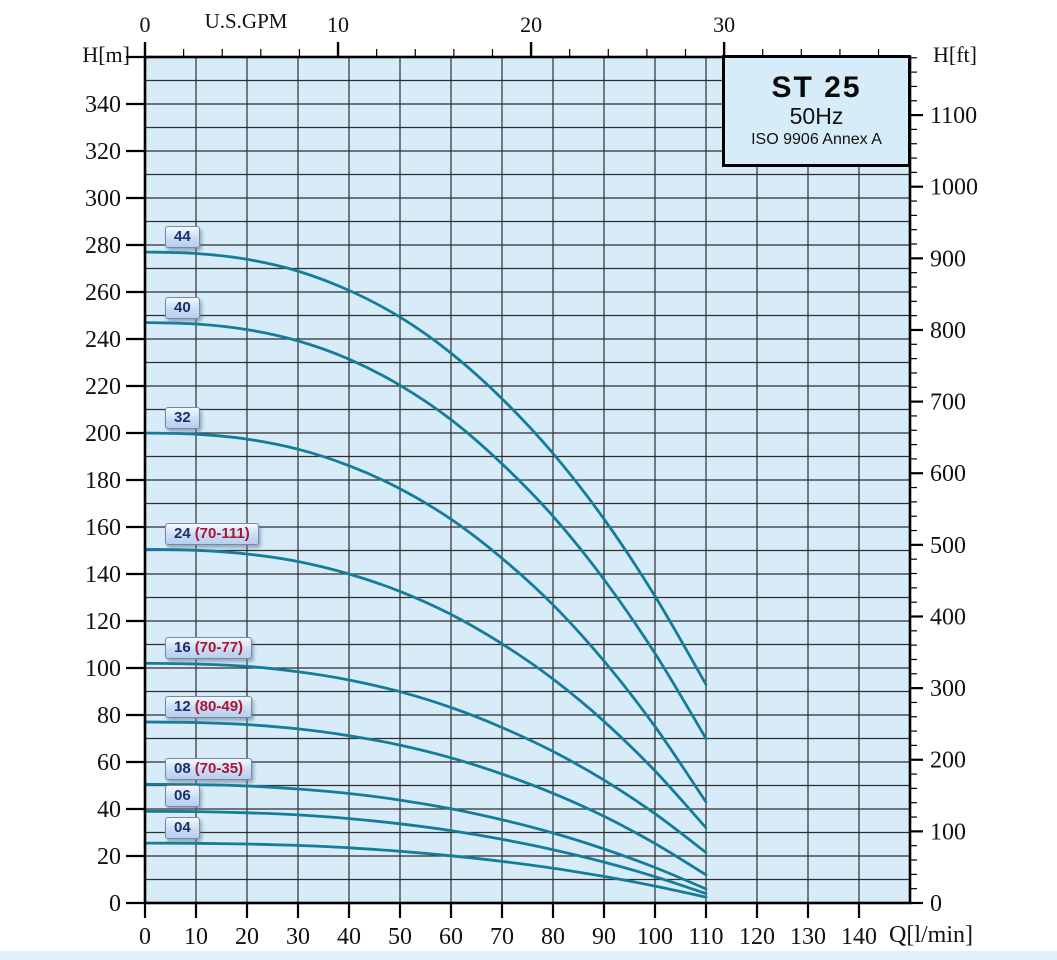  I want to click on right-axis-tick-label: 300, so click(948, 689).